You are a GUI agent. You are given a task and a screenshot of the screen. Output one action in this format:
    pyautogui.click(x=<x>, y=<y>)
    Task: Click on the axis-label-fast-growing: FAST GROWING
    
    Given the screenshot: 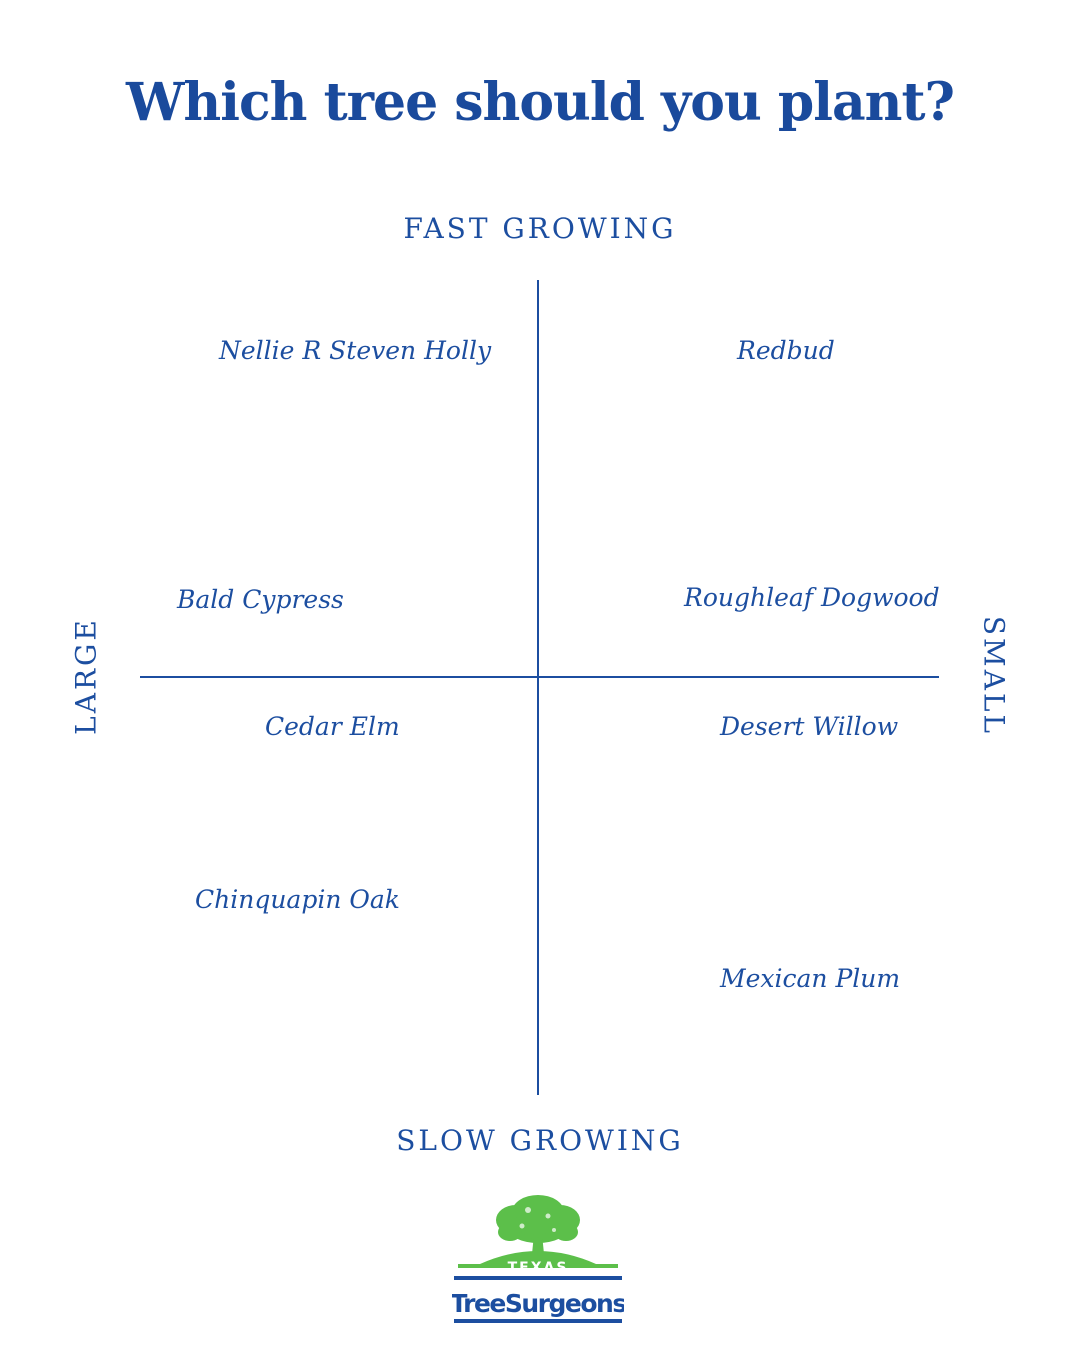 What is the action you would take?
    pyautogui.click(x=540, y=228)
    